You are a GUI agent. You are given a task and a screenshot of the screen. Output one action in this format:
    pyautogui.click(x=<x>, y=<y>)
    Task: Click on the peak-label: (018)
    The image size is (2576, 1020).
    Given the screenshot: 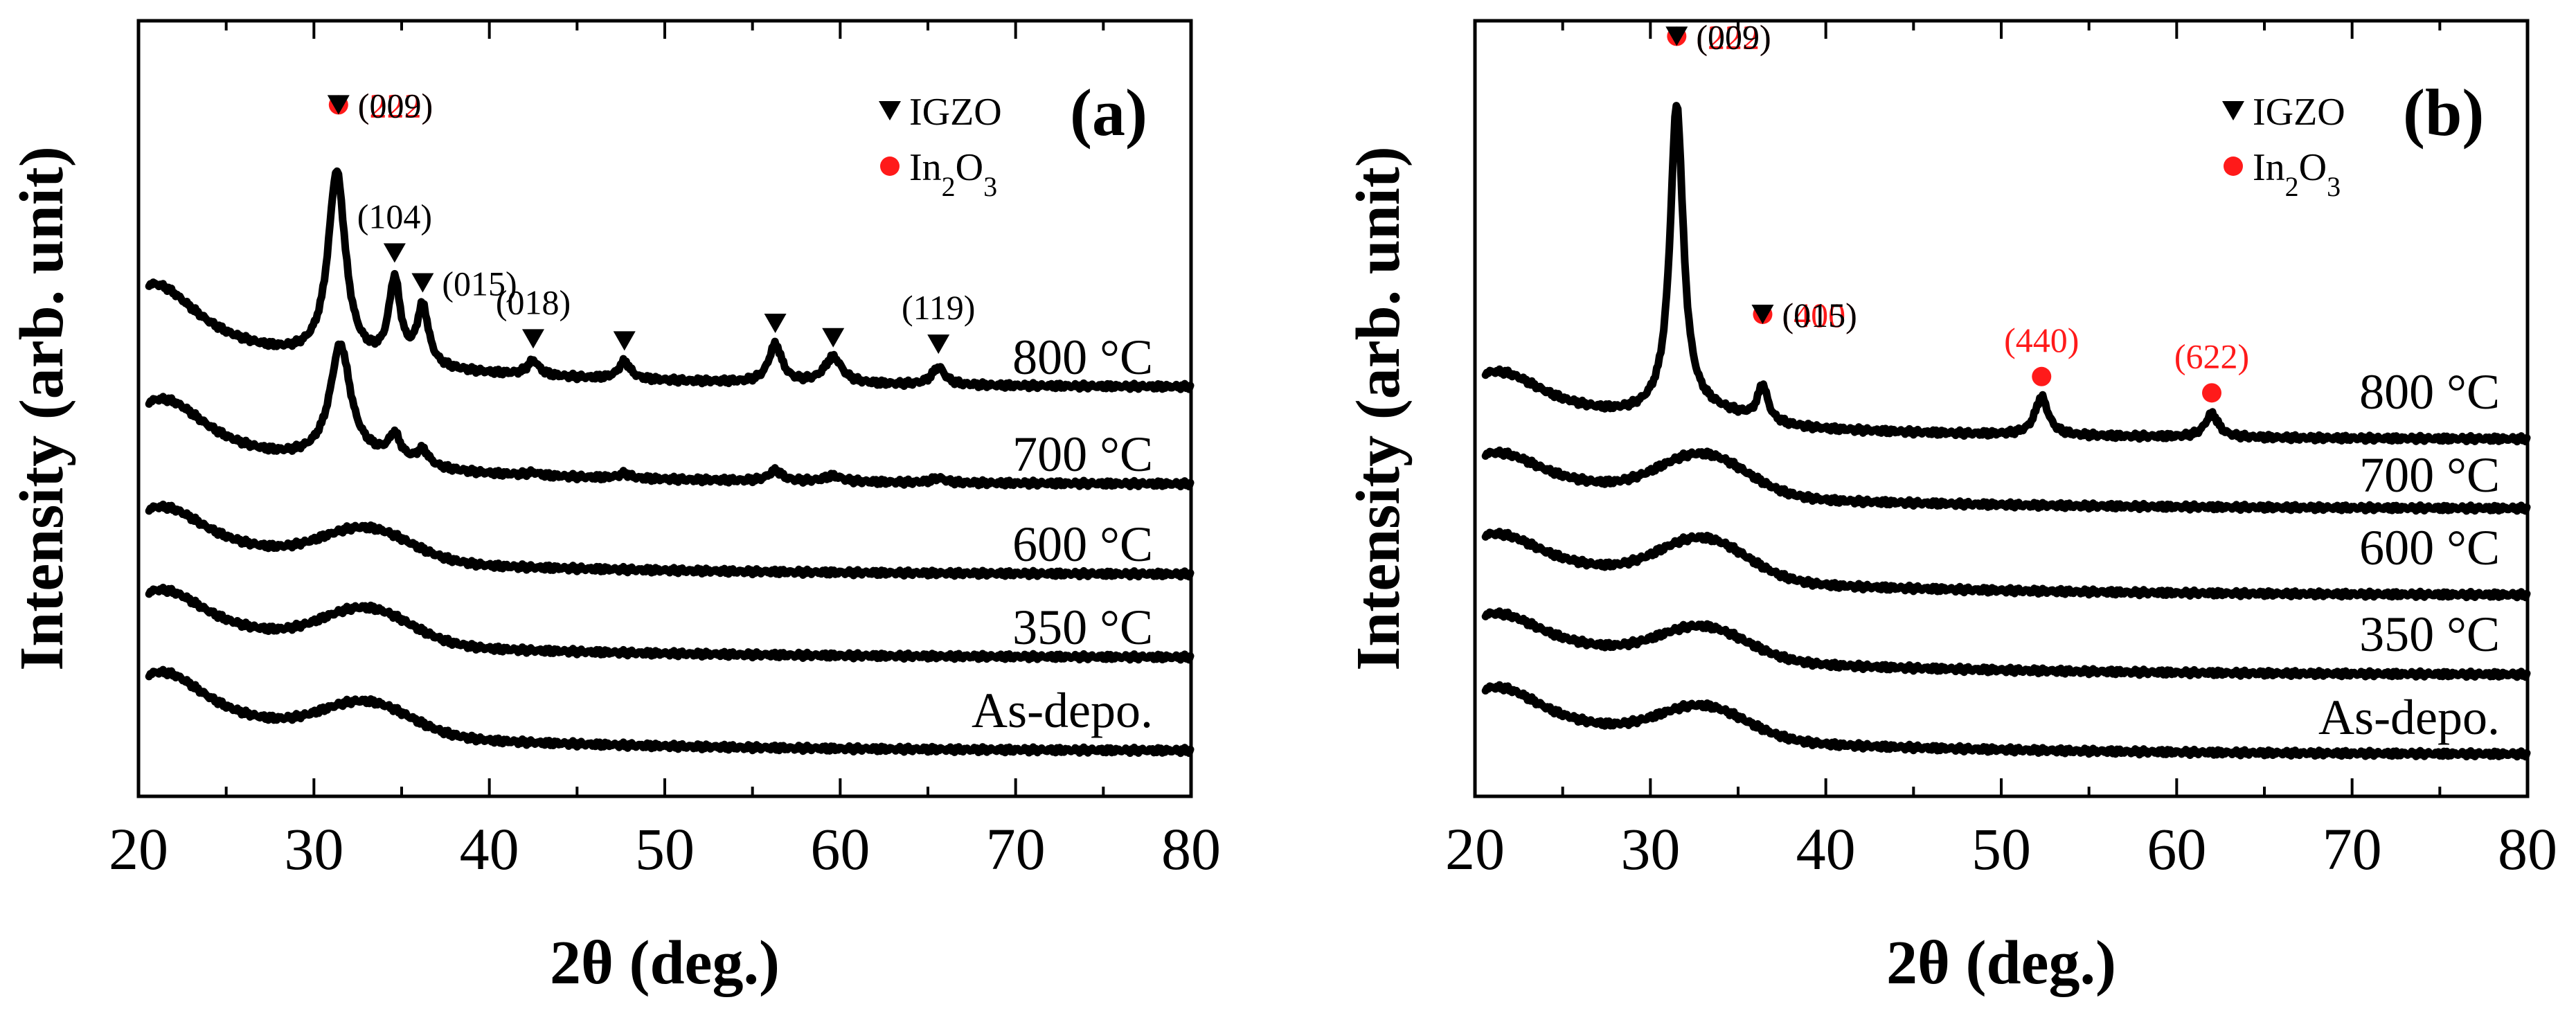 What is the action you would take?
    pyautogui.click(x=533, y=302)
    